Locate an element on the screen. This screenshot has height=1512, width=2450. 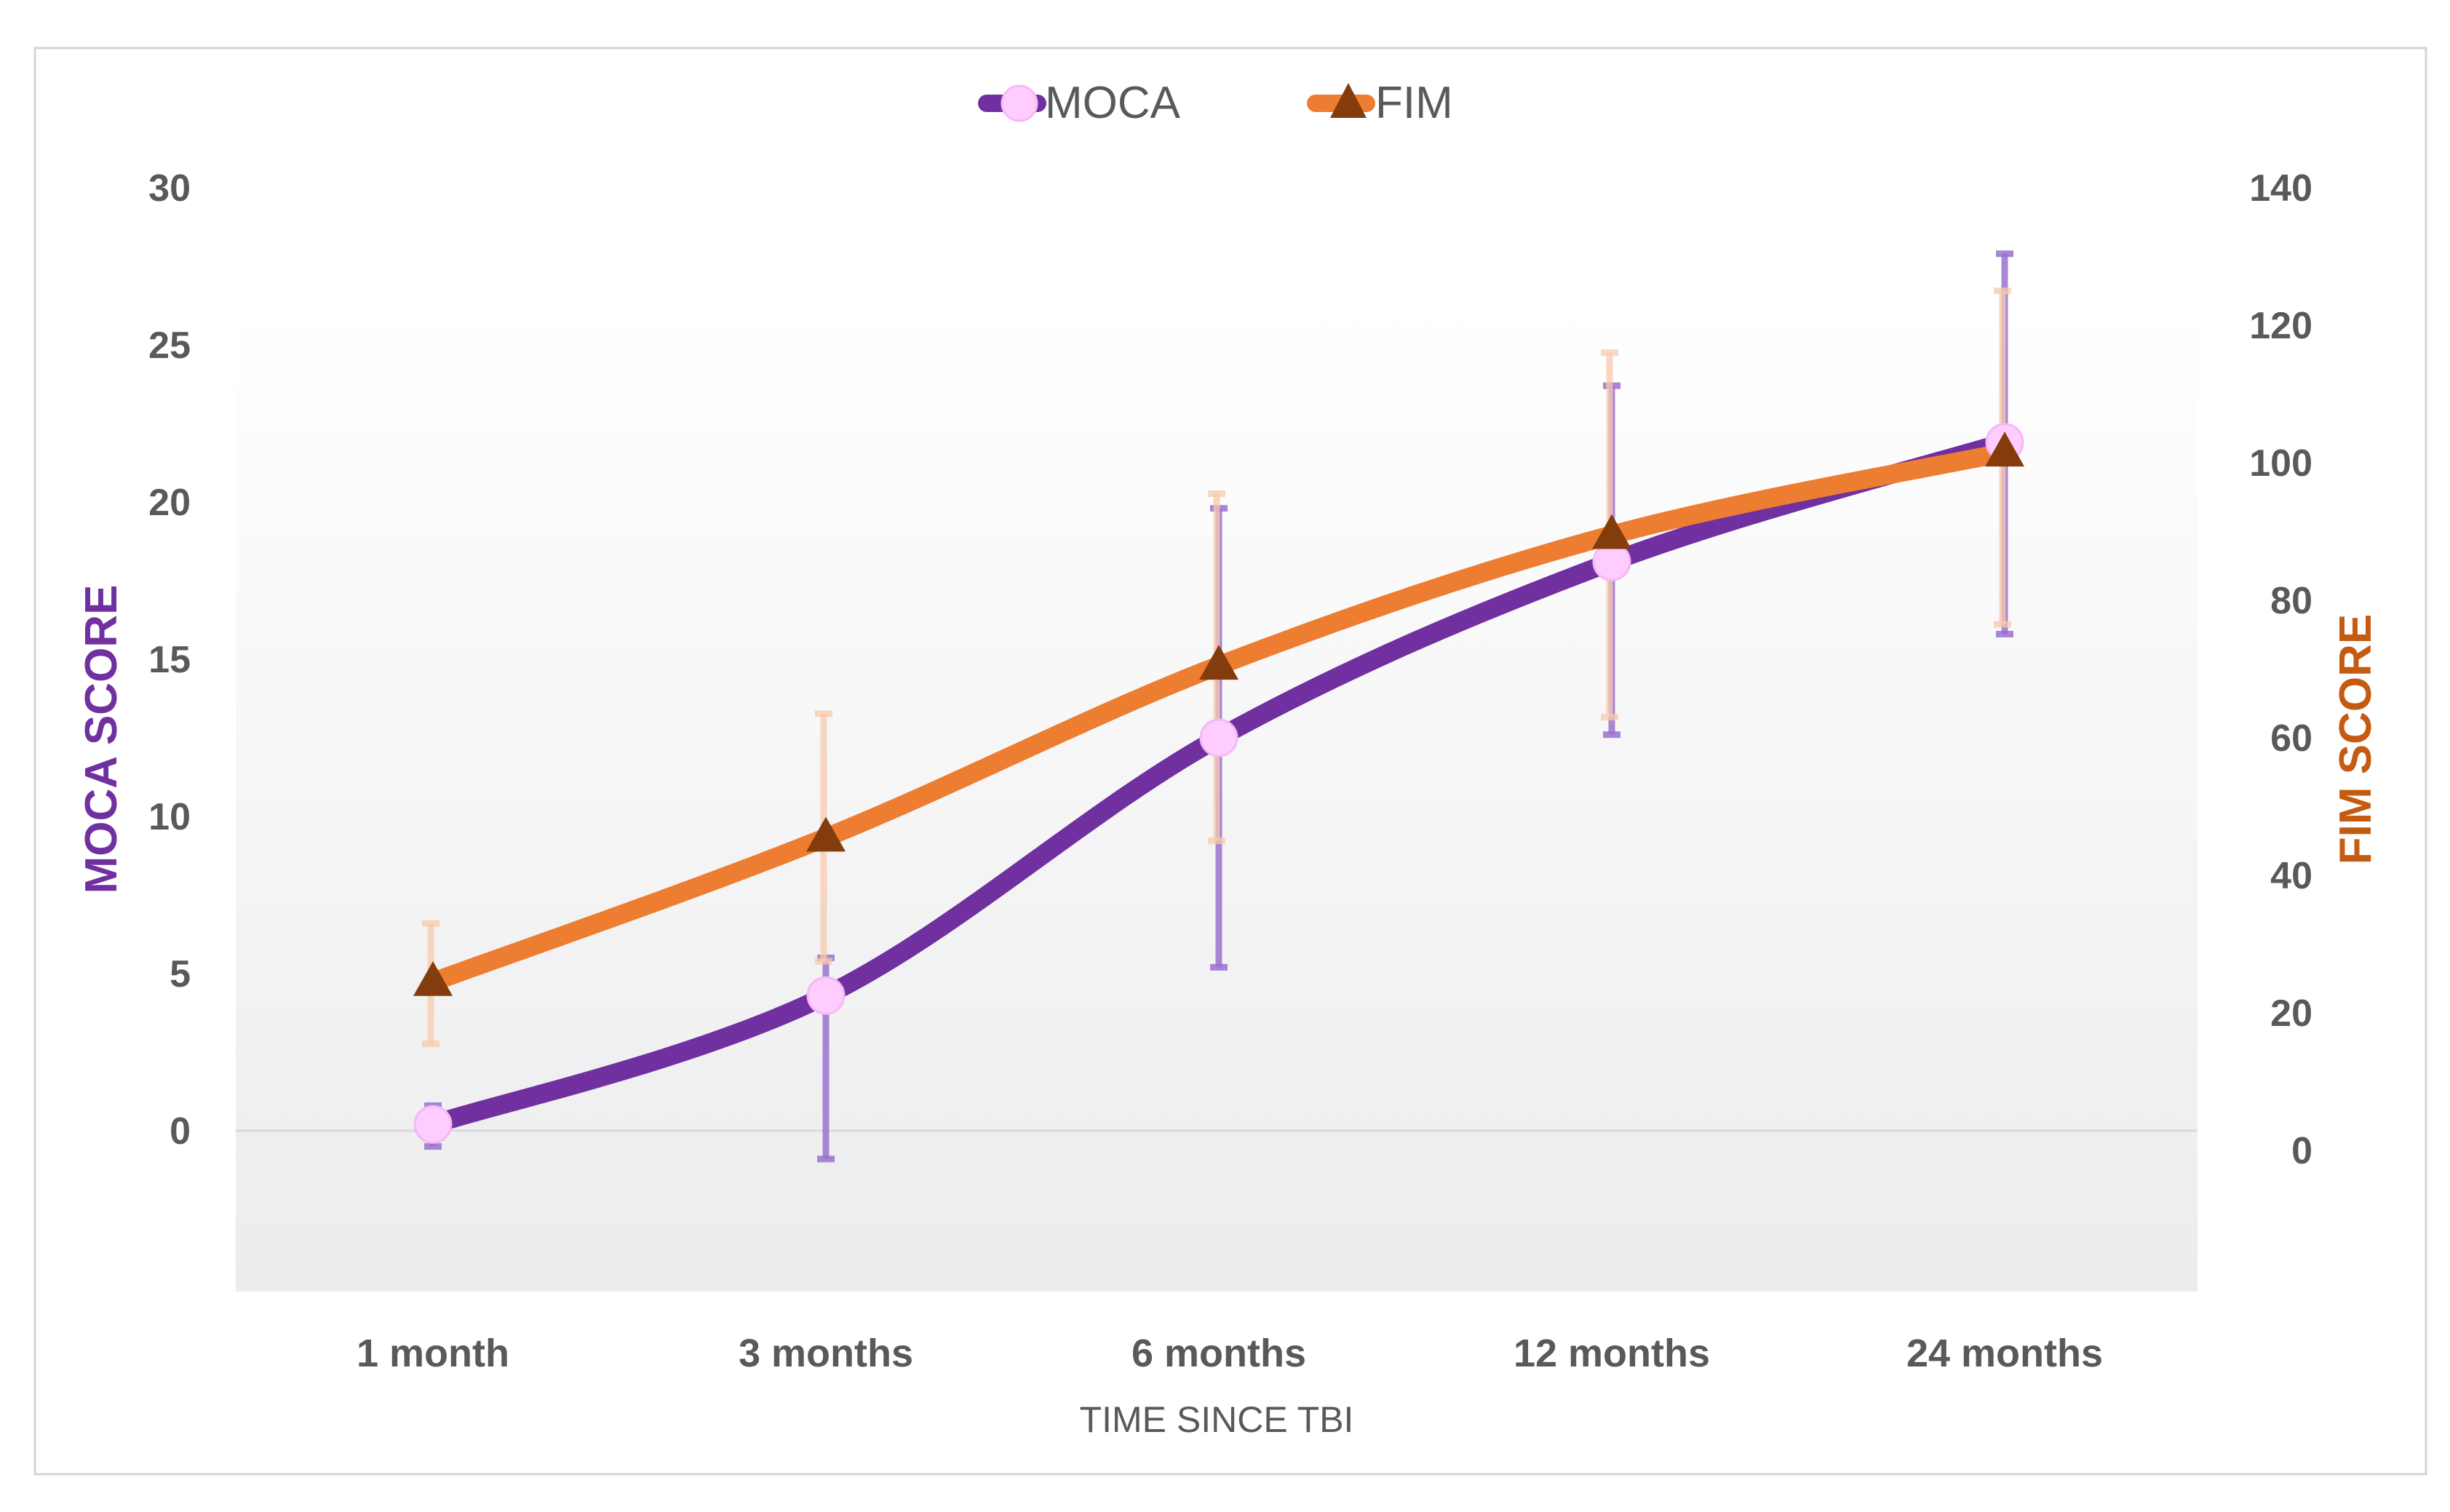
left-axis-tick-label: 20 is located at coordinates (170, 503).